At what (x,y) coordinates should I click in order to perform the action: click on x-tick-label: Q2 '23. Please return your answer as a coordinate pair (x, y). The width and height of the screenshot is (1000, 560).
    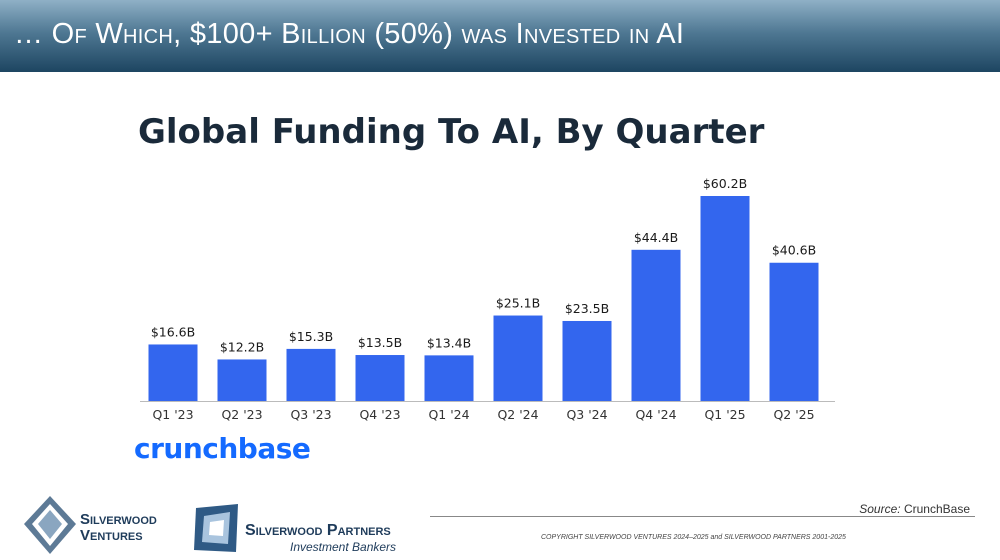
    Looking at the image, I should click on (241, 414).